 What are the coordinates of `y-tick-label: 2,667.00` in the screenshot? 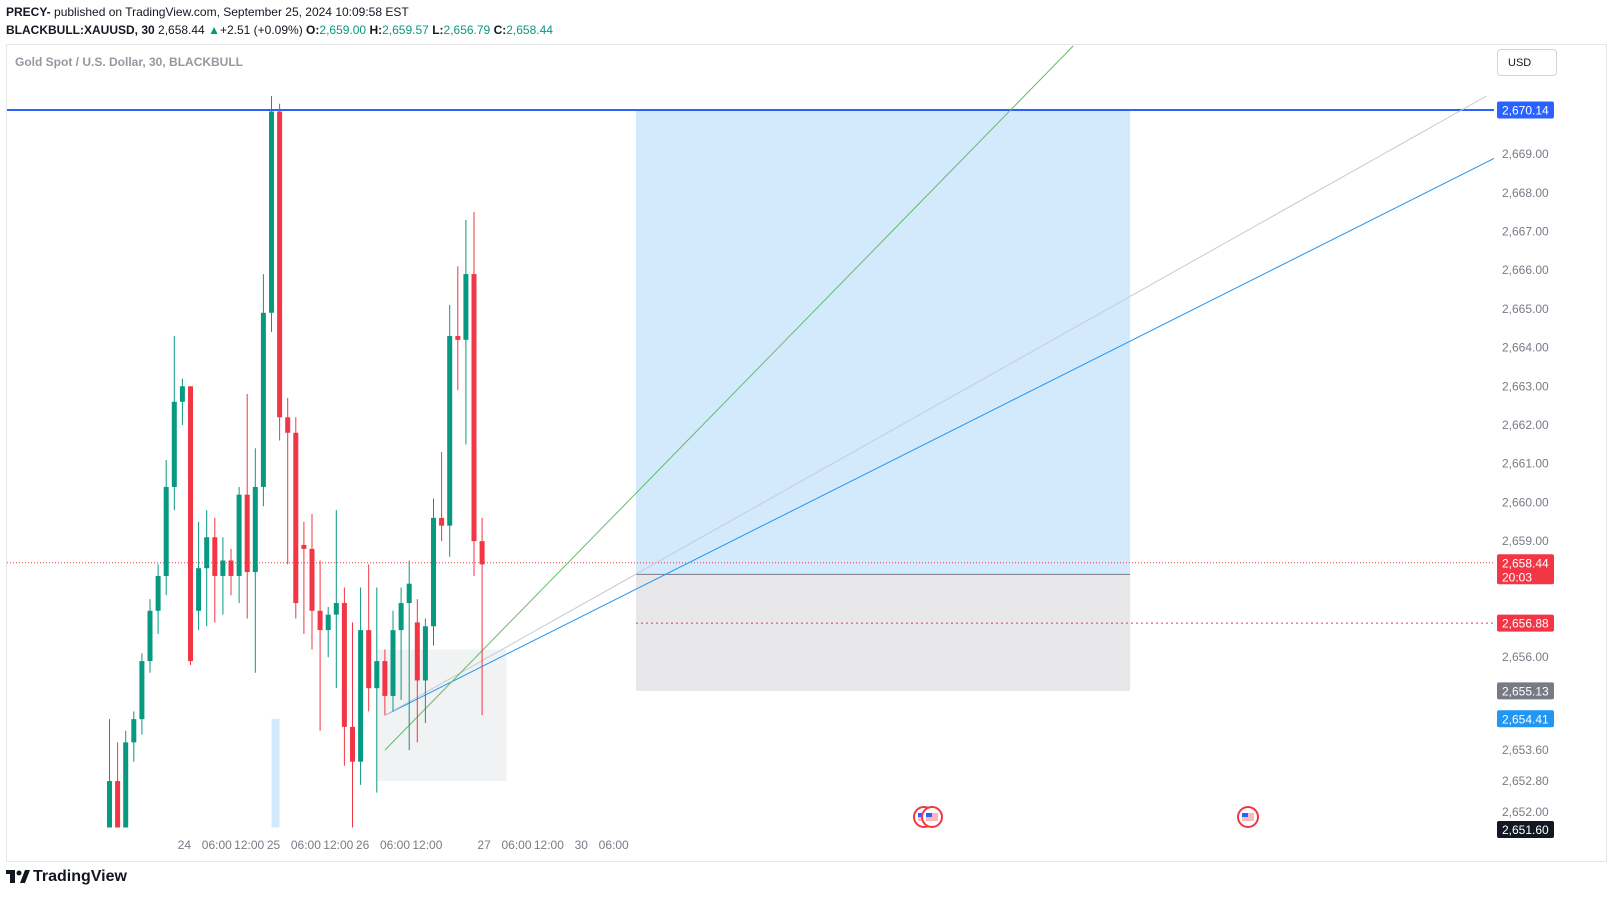 It's located at (1525, 232).